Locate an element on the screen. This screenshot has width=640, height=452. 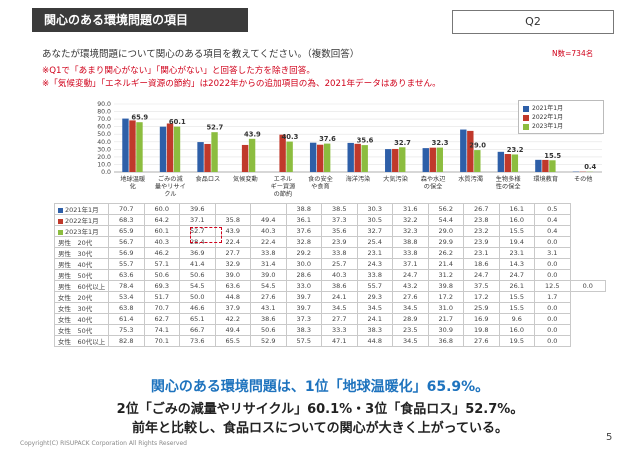
legend-swatch-2022 is located at coordinates (526, 117).